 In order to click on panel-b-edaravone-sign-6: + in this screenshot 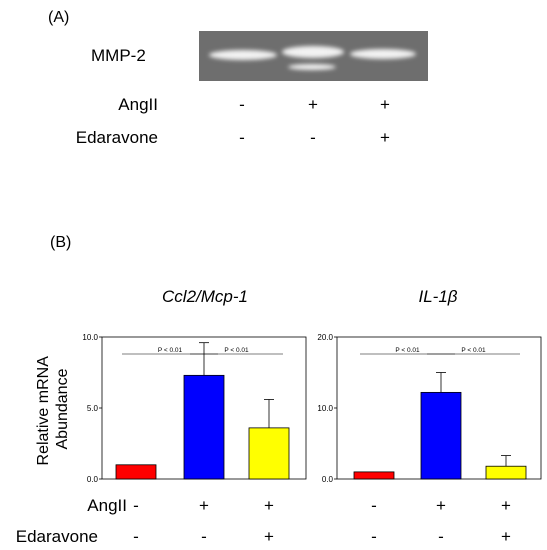, I will do `click(506, 536)`.